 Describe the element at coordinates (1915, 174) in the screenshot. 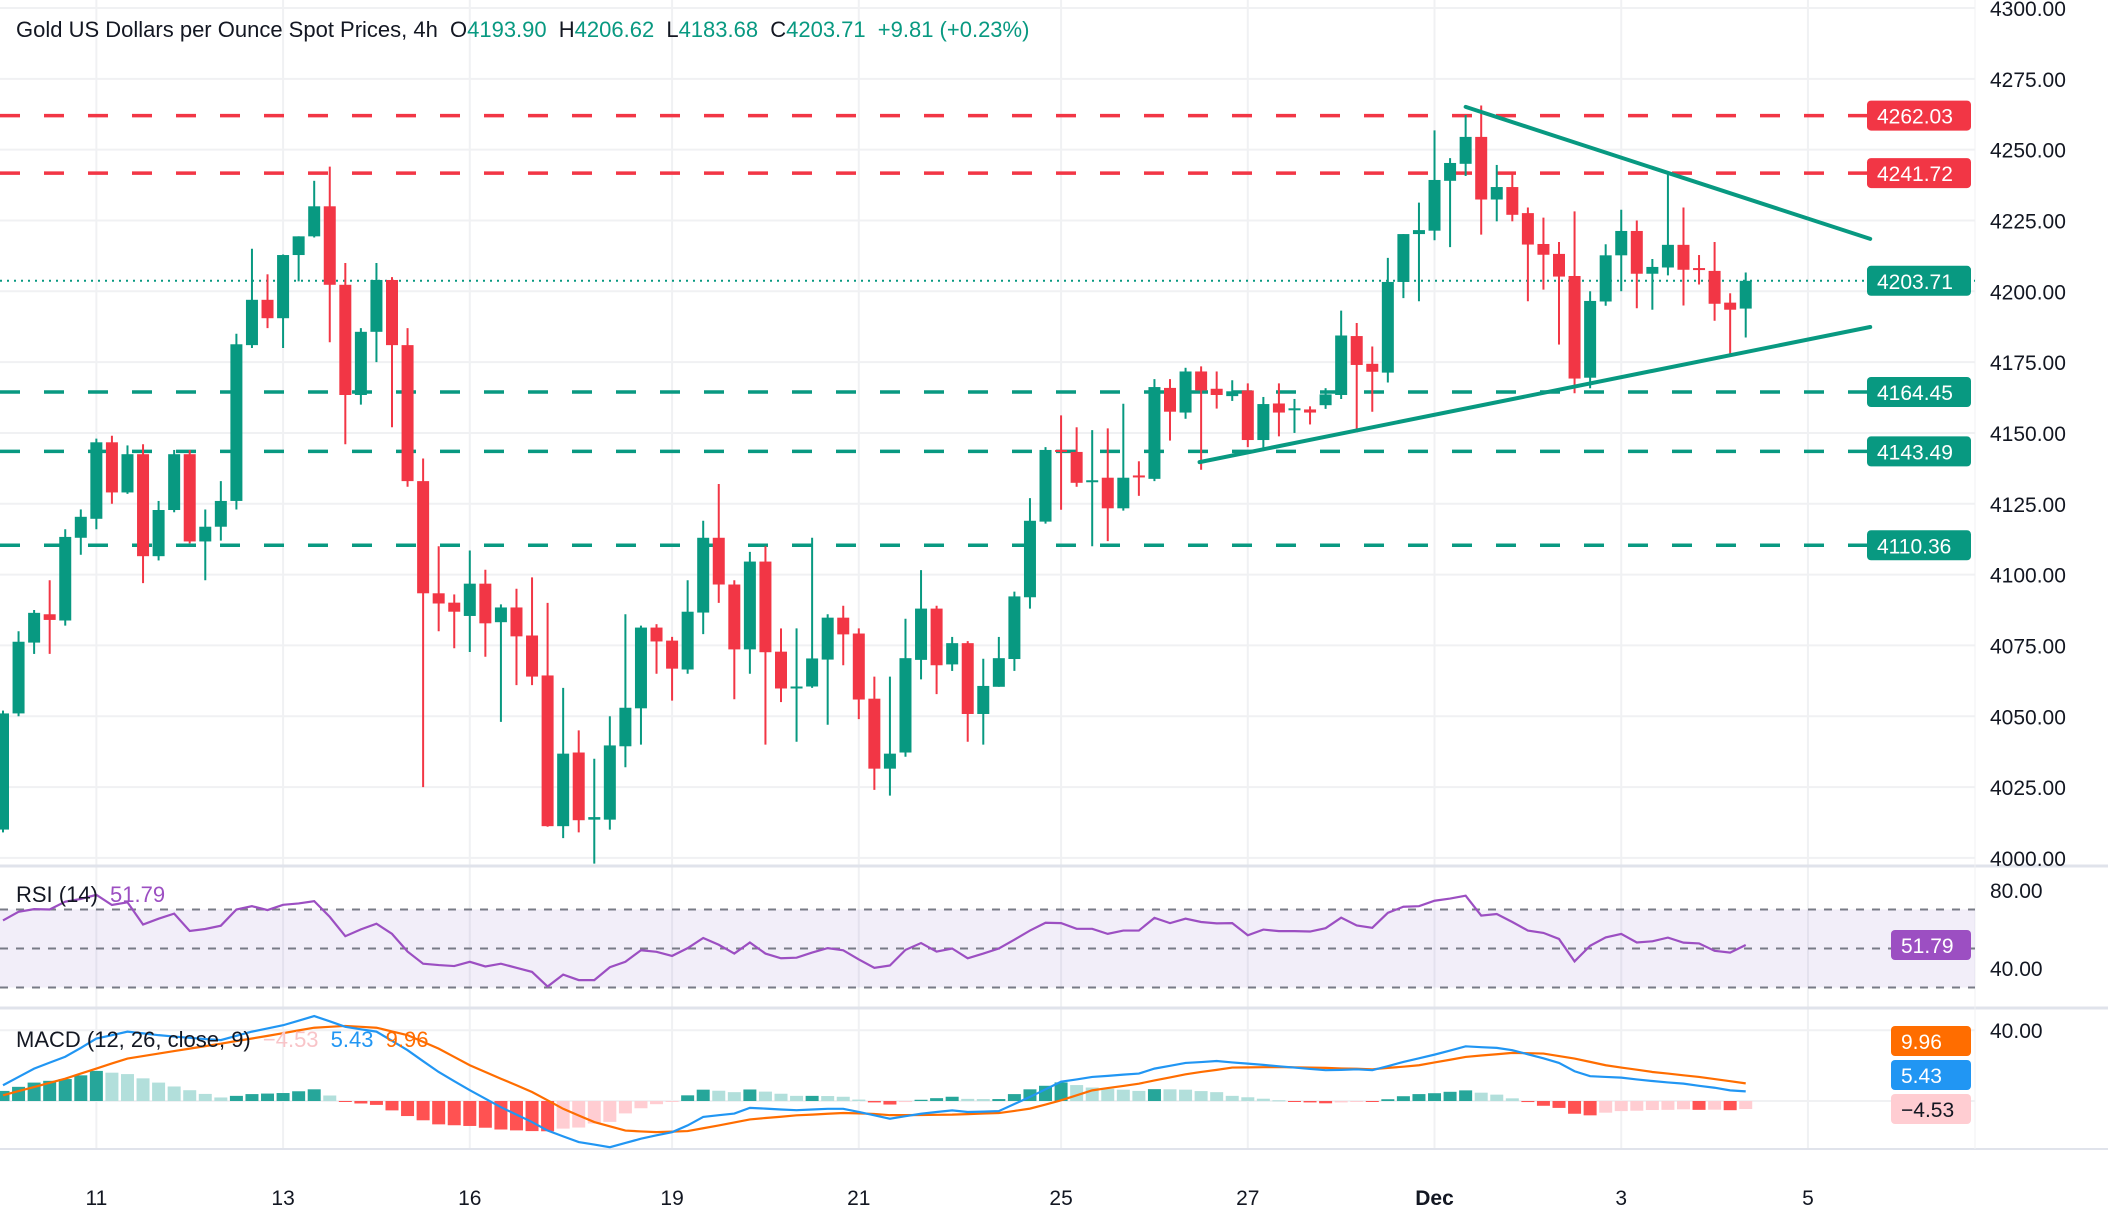

I see `level-price-tag-text: 4241.72` at that location.